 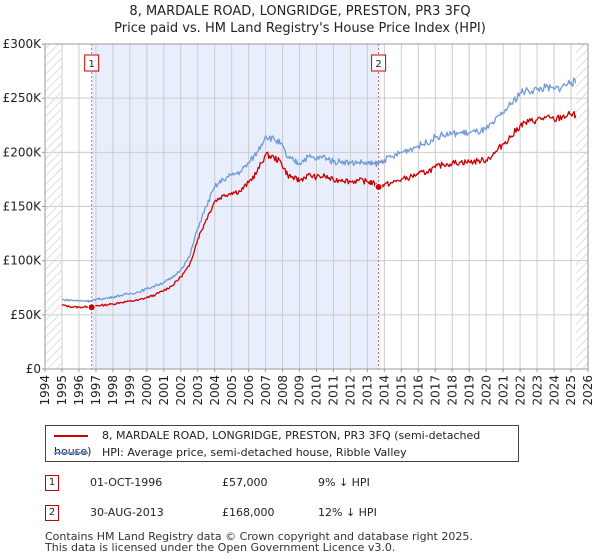 I want to click on legend-swatch-hpi, so click(x=71, y=453).